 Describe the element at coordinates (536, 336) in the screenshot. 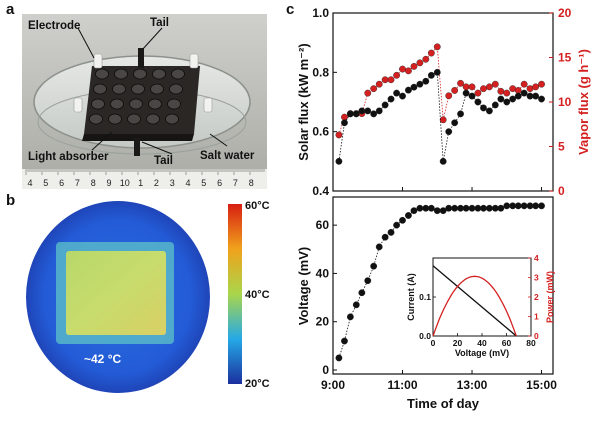

I see `inset-ytick-label-power: 0` at that location.